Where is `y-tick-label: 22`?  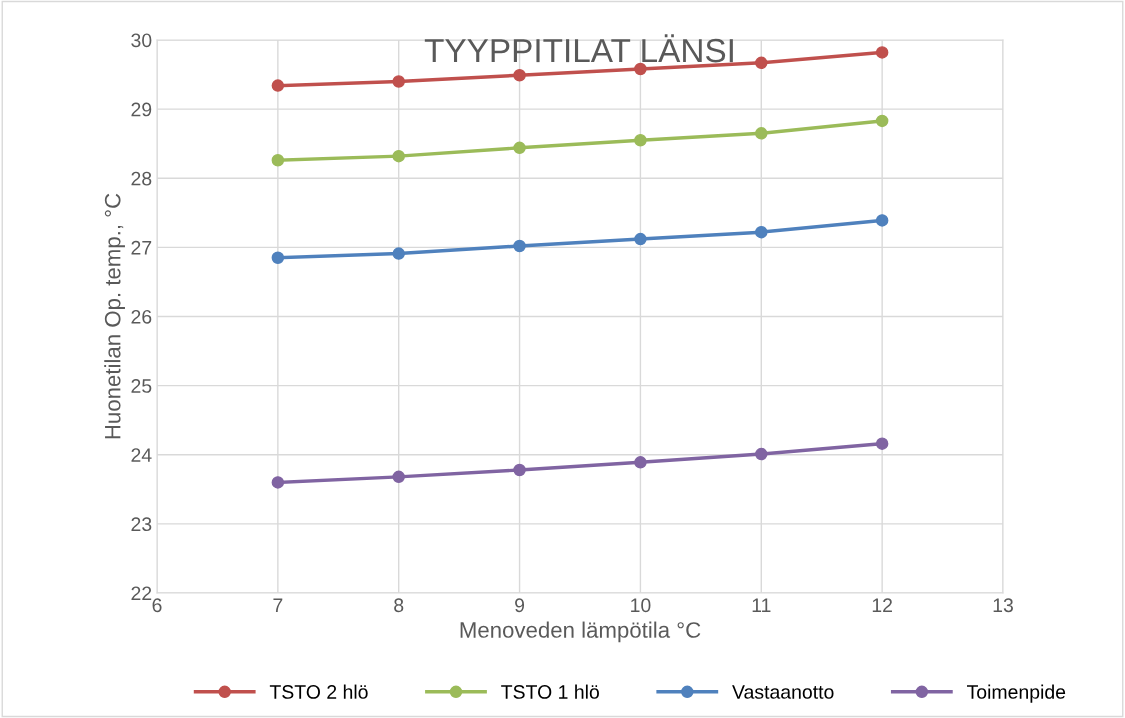
y-tick-label: 22 is located at coordinates (141, 593).